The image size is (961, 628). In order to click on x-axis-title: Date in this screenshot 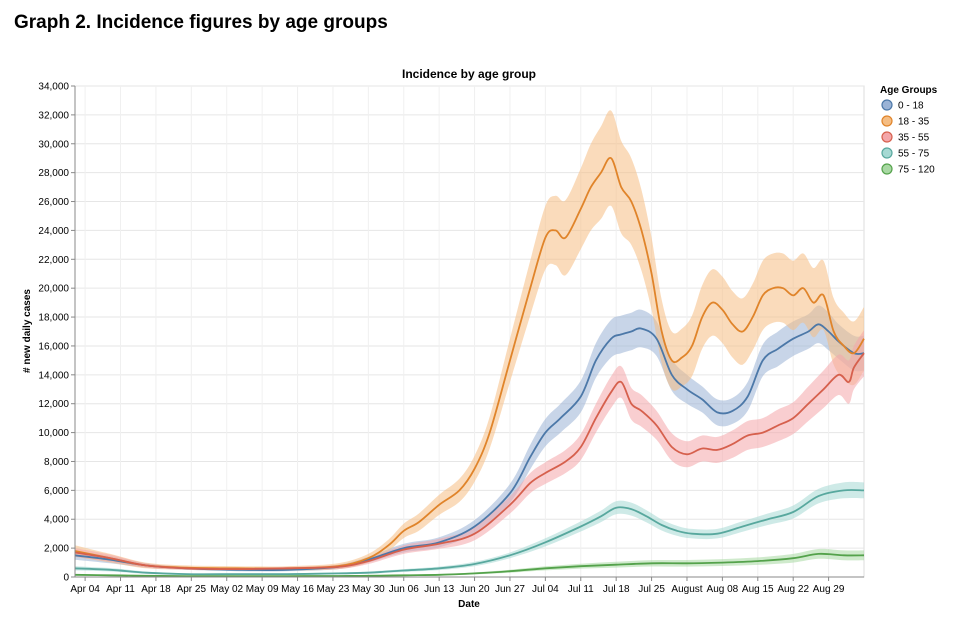, I will do `click(469, 604)`.